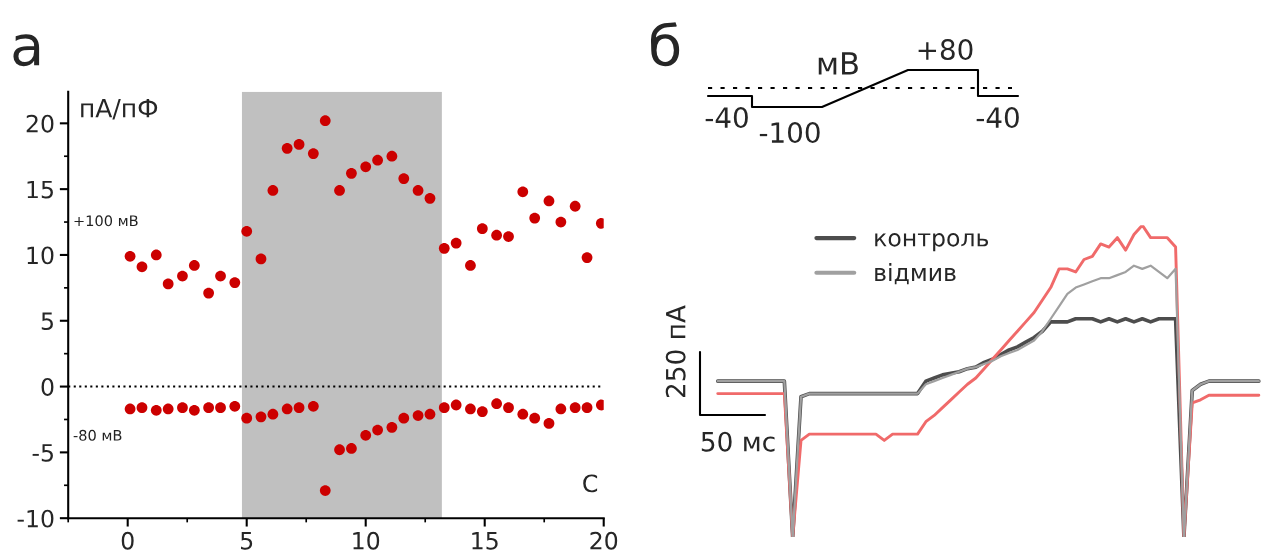 The height and width of the screenshot is (556, 1263). What do you see at coordinates (604, 540) in the screenshot?
I see `x-tick-label: 20` at bounding box center [604, 540].